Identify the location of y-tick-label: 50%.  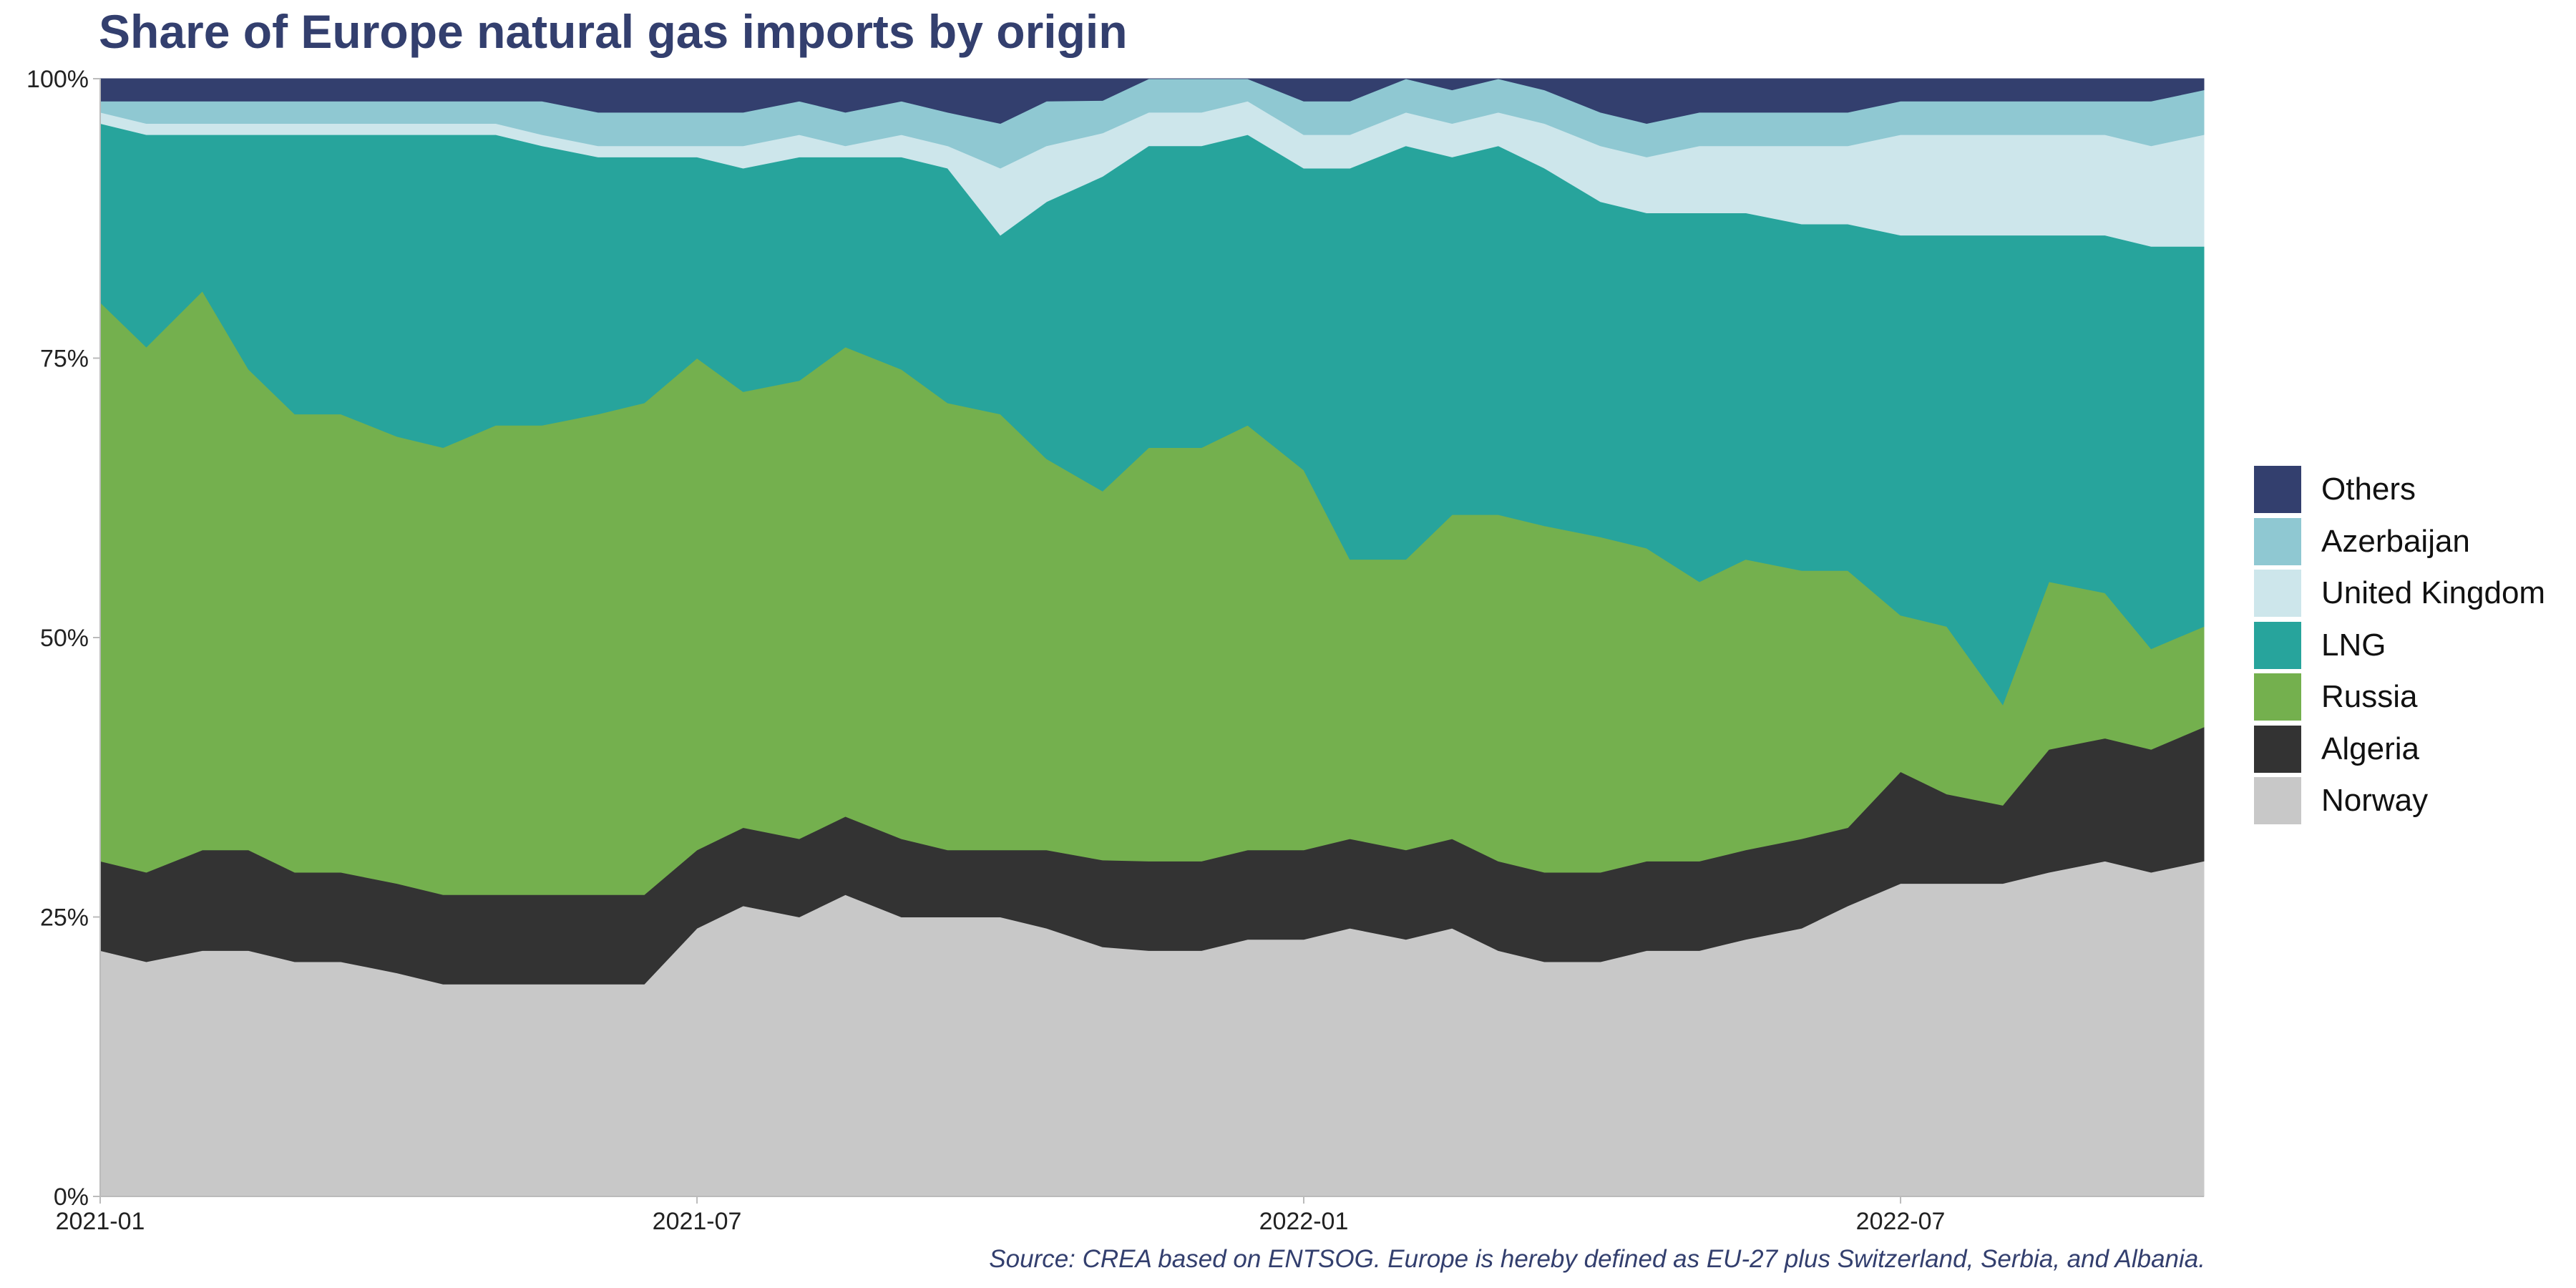
(64, 638).